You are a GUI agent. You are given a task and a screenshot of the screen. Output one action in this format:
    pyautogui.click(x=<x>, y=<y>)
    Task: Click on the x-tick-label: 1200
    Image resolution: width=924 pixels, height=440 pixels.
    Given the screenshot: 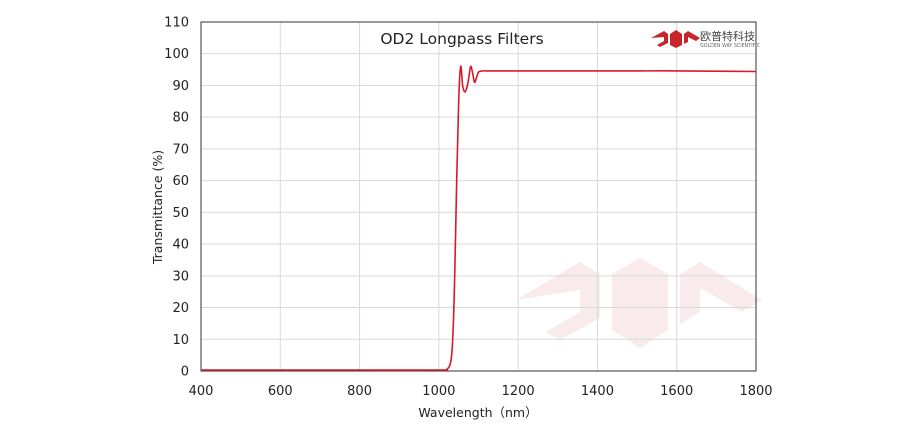 What is the action you would take?
    pyautogui.click(x=518, y=391)
    